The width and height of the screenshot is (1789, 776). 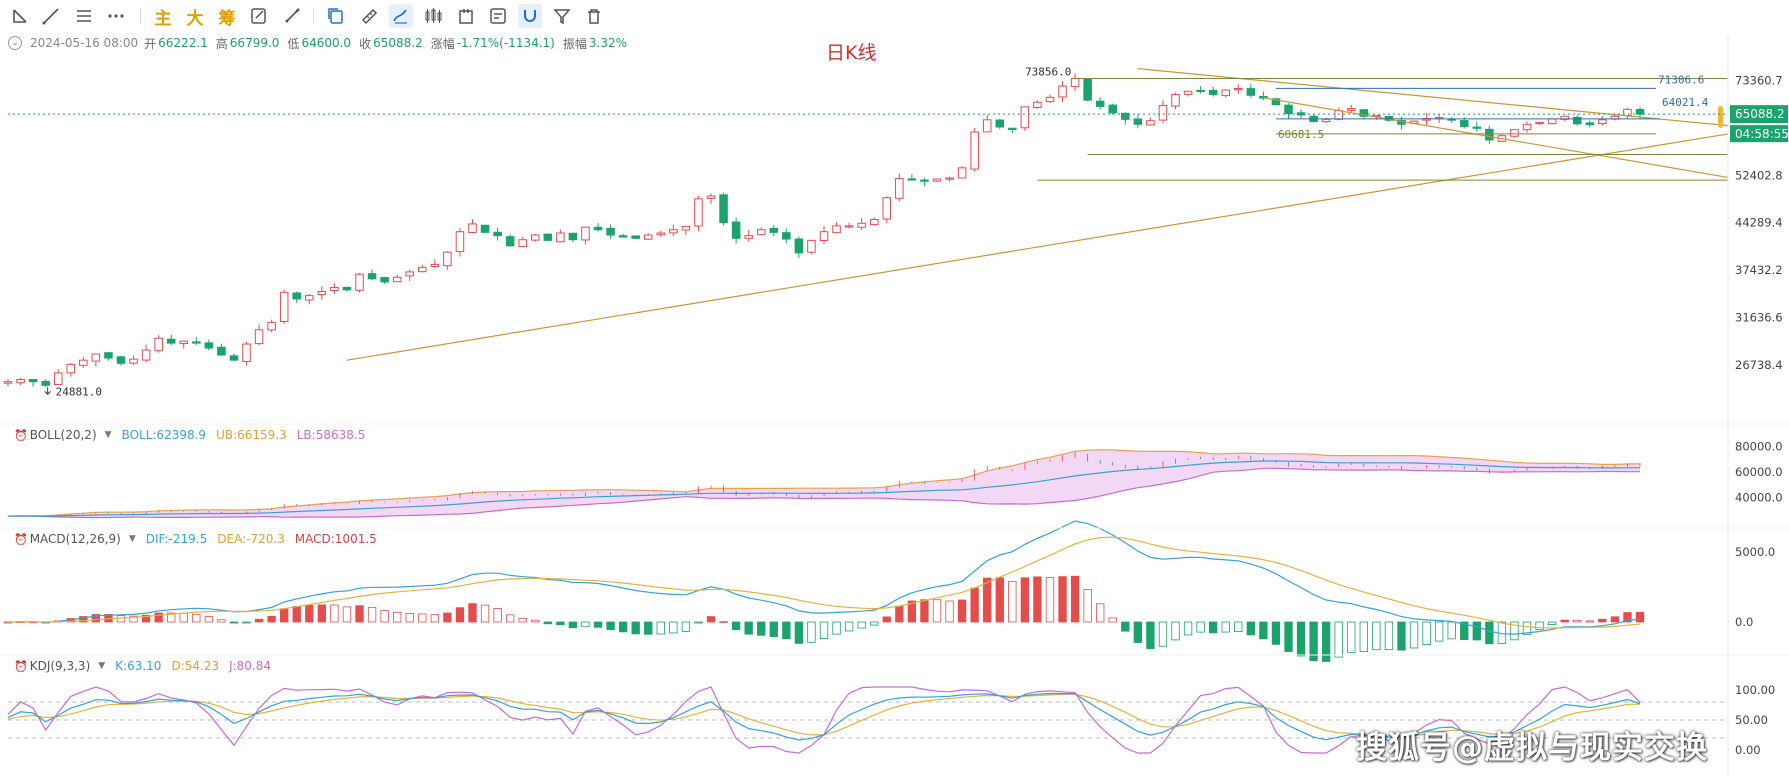 I want to click on boll-ub-line, so click(x=824, y=483).